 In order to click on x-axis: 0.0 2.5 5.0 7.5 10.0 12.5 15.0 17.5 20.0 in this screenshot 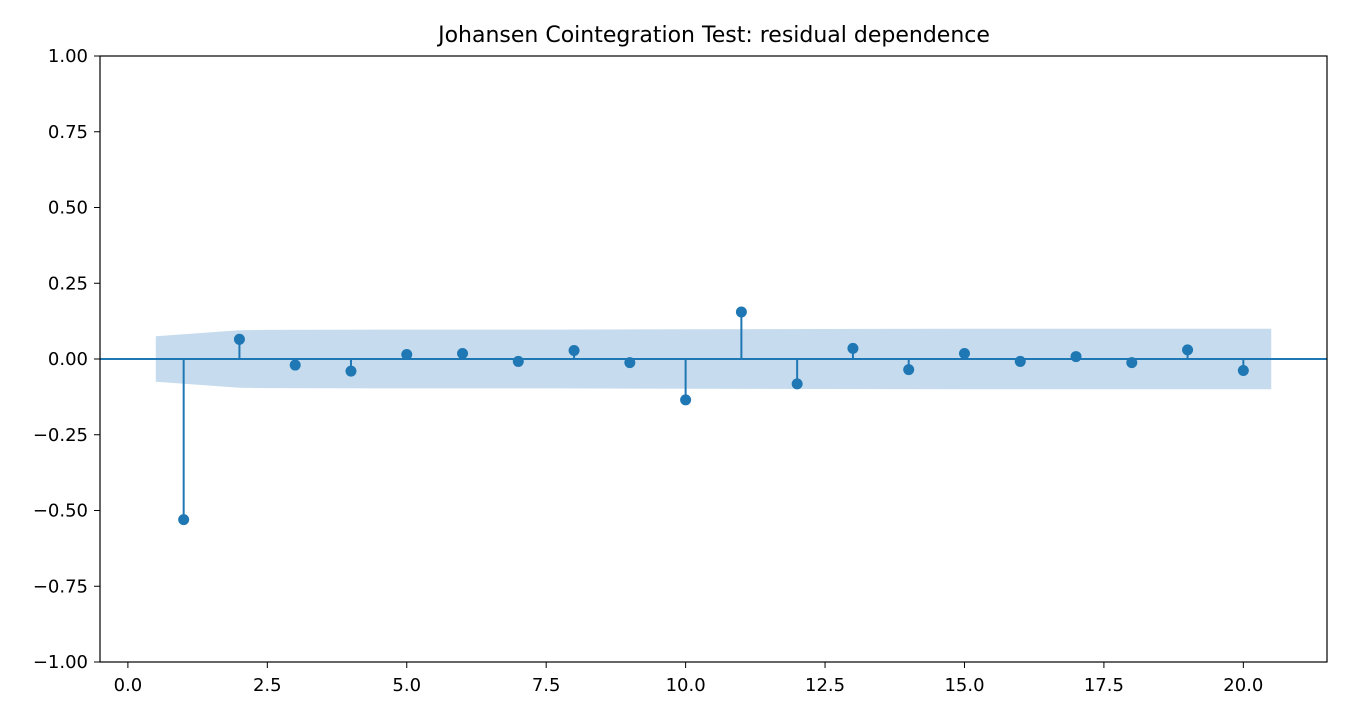, I will do `click(688, 679)`.